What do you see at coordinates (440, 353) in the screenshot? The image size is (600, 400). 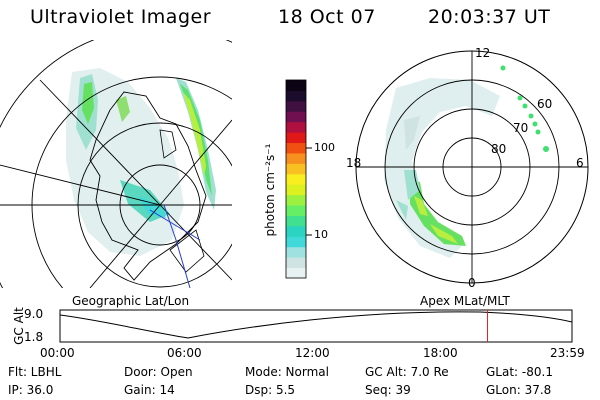 I see `timeline-xtick: 18:00` at bounding box center [440, 353].